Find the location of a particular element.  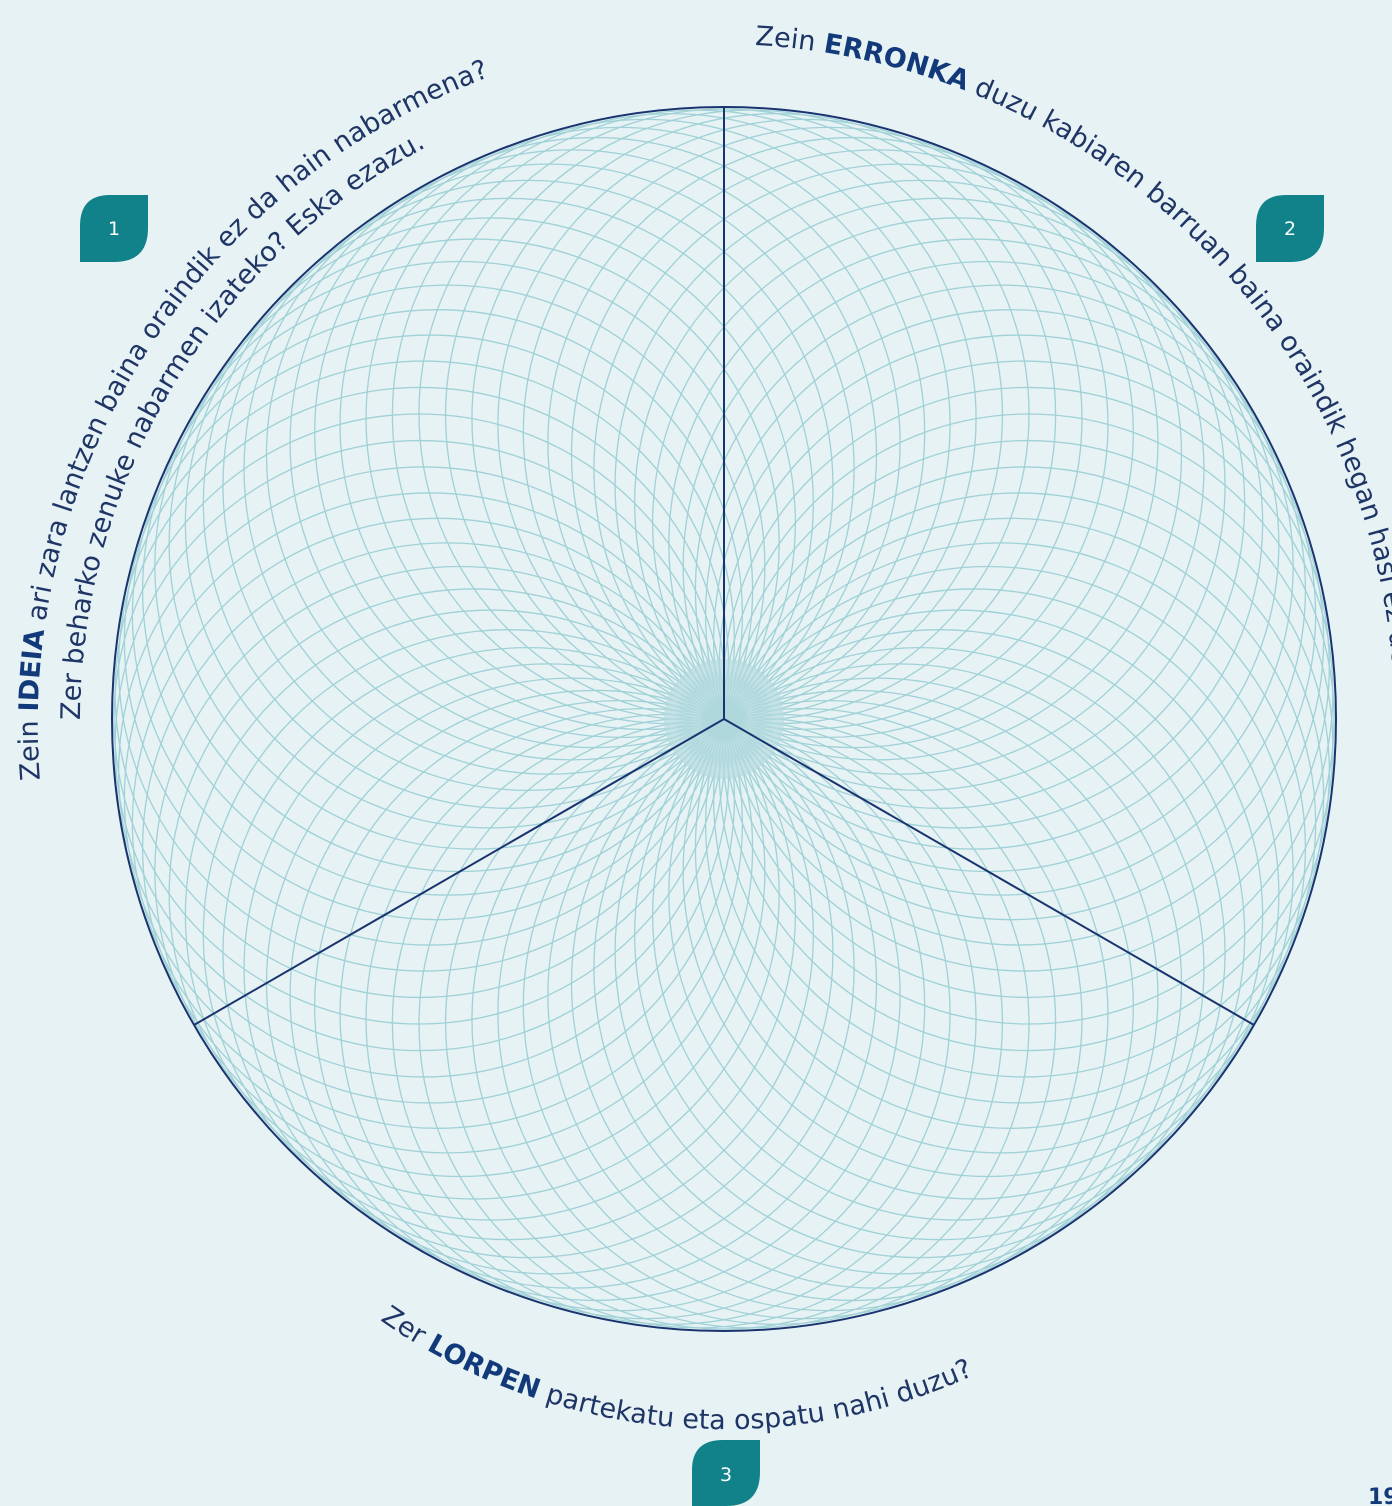

divider-line-left is located at coordinates (459, 872).